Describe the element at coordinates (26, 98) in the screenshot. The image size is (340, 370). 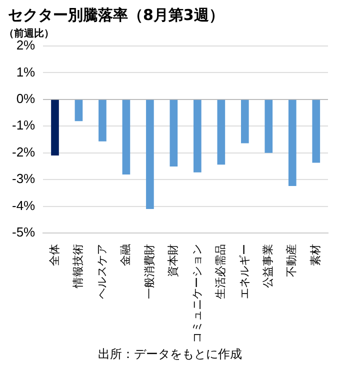
I see `y-tick-label: 0%` at that location.